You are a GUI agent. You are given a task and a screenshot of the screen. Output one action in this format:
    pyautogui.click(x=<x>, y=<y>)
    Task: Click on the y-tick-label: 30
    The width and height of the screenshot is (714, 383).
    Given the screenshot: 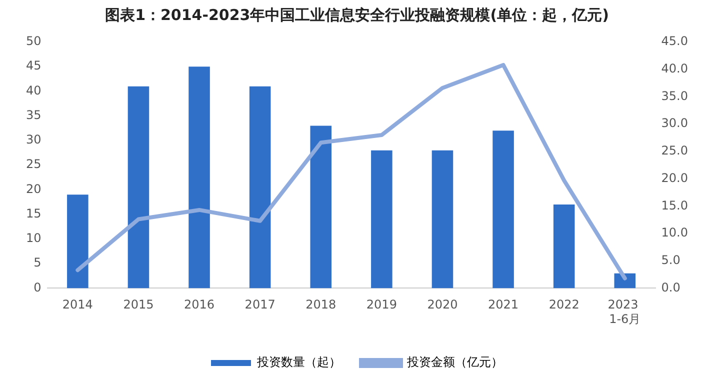 What is the action you would take?
    pyautogui.click(x=34, y=139)
    